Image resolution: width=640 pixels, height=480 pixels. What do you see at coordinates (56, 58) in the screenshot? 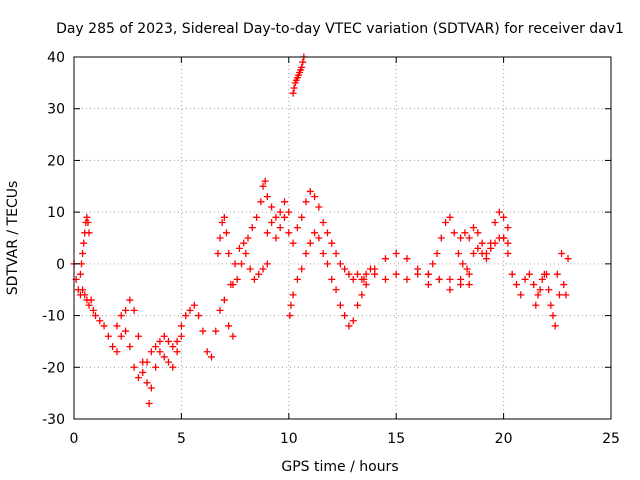
I see `y-tick-label: 40` at bounding box center [56, 58].